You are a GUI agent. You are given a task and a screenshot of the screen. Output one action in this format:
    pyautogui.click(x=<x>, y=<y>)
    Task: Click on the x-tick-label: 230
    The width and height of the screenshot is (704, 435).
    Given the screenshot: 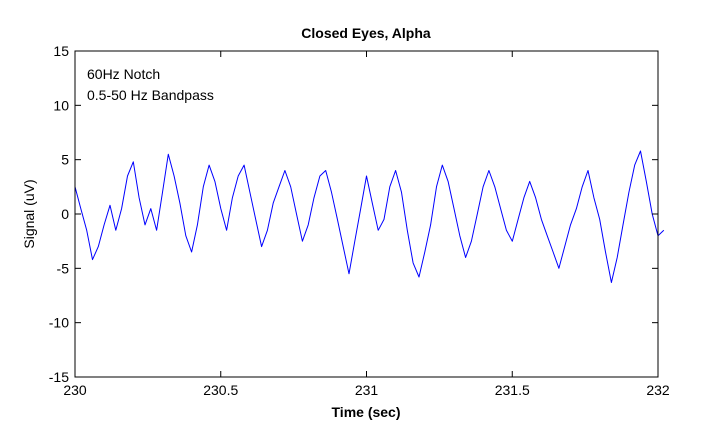 What is the action you would take?
    pyautogui.click(x=75, y=390)
    